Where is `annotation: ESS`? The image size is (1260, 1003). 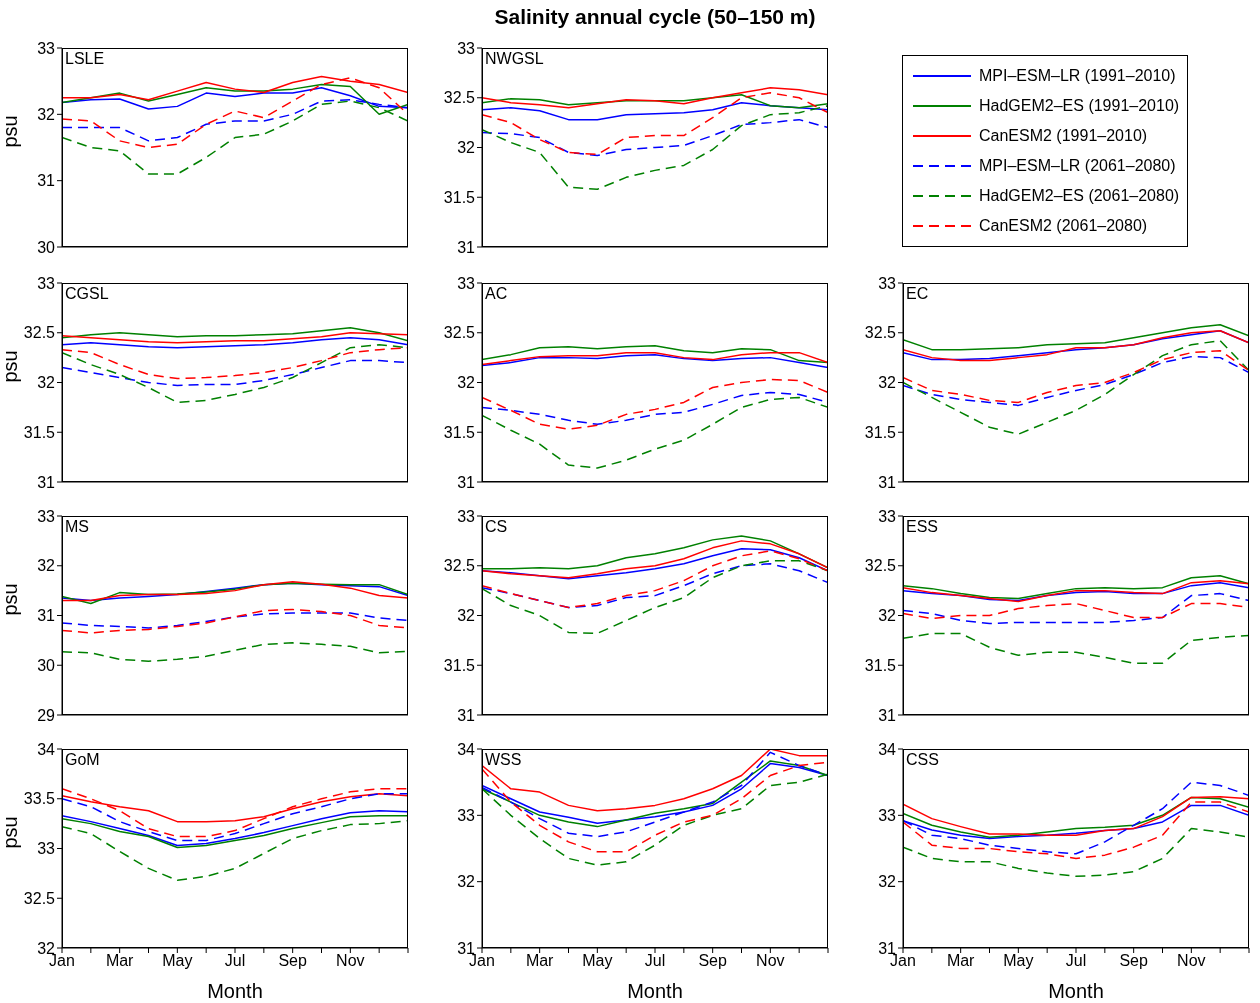 annotation: ESS is located at coordinates (922, 527).